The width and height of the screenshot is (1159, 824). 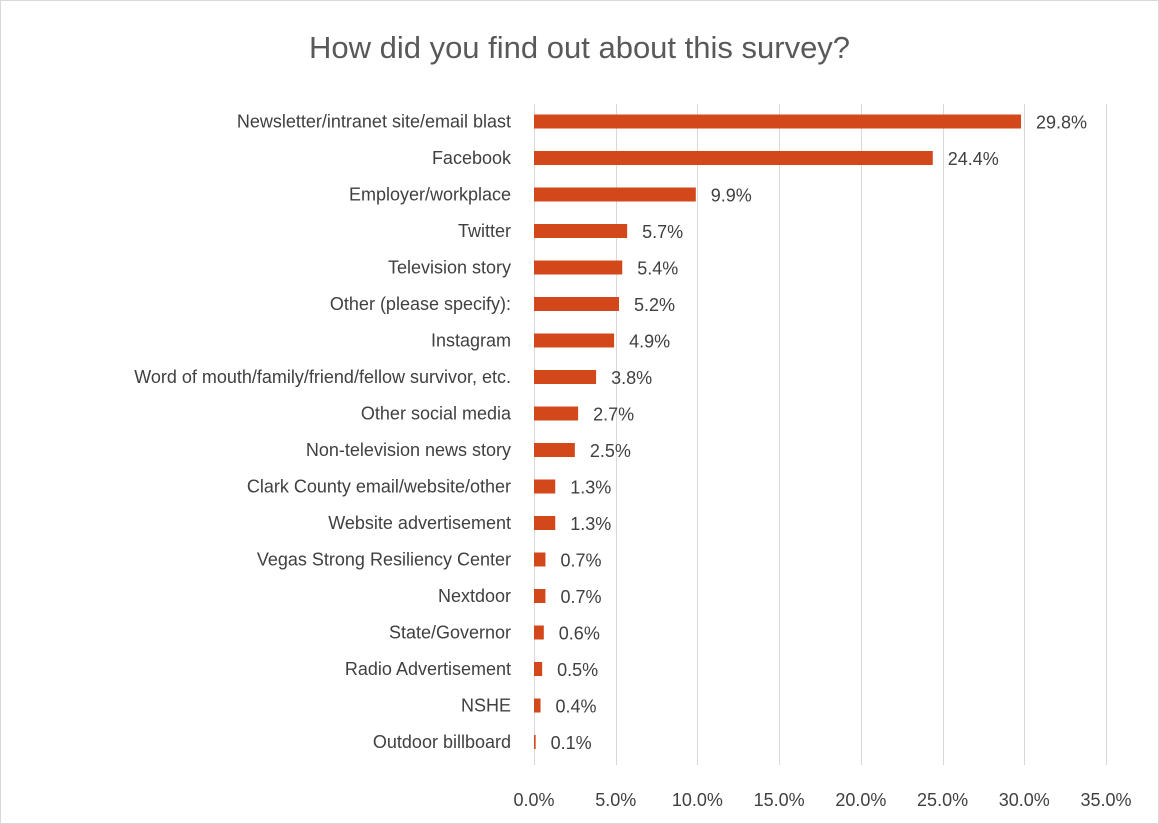 I want to click on category-label: Employer/workplace, so click(x=430, y=195).